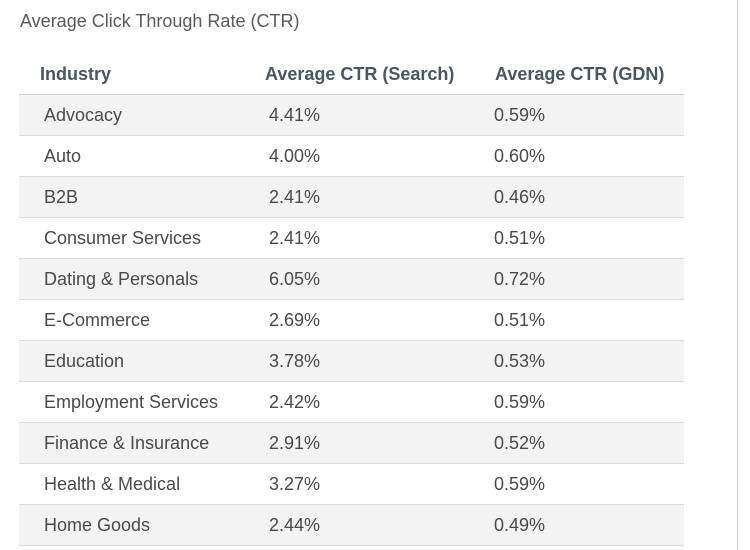 The width and height of the screenshot is (750, 550). I want to click on industry-cell: Education, so click(84, 361).